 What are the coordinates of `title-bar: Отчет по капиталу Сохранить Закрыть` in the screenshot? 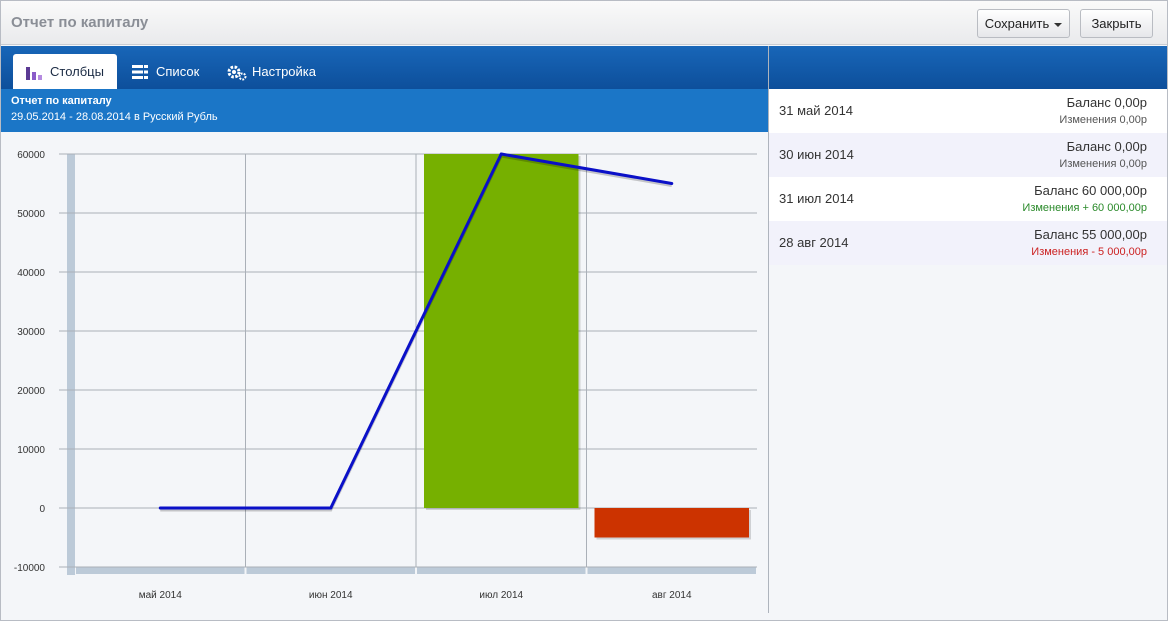 It's located at (584, 23).